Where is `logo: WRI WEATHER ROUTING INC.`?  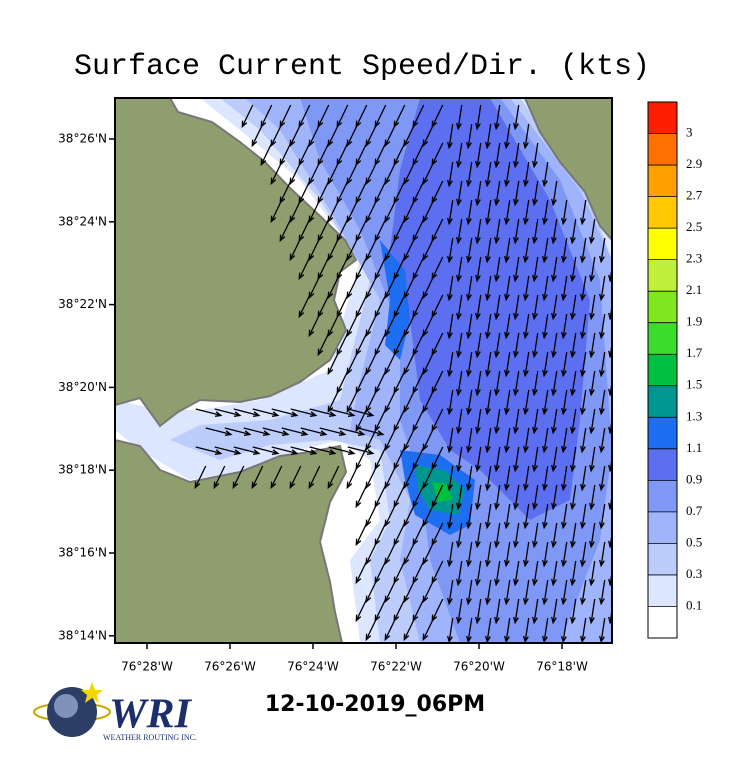 logo: WRI WEATHER ROUTING INC. is located at coordinates (115, 712).